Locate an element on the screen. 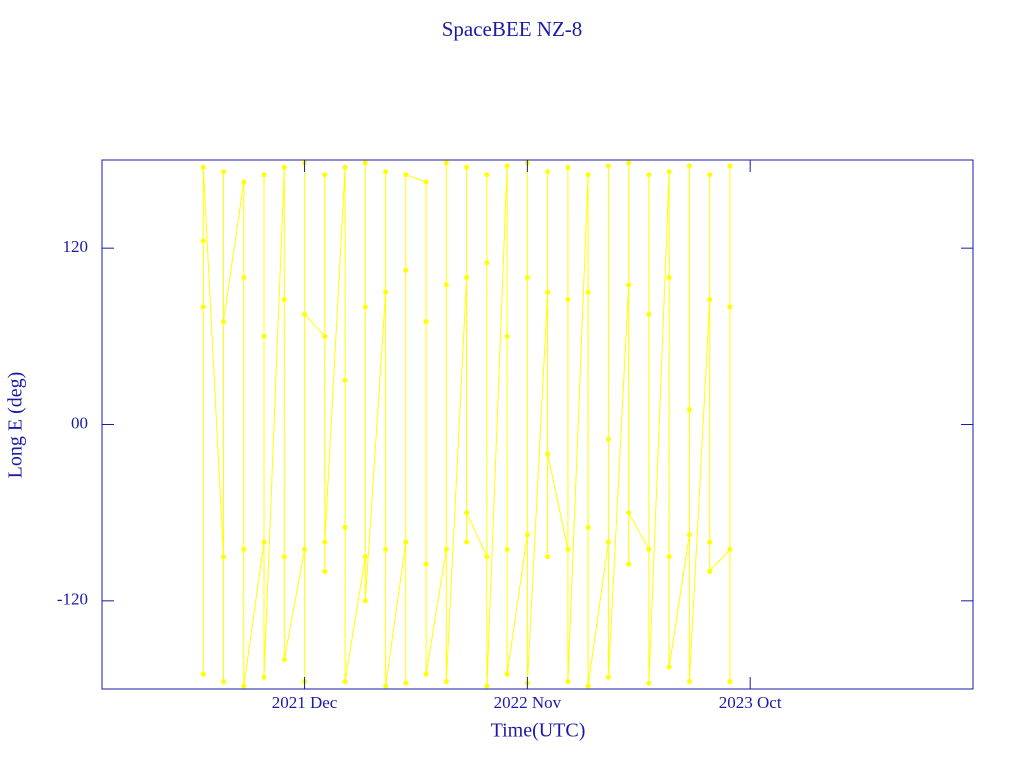  chart-title: SpaceBEE NZ-8 is located at coordinates (512, 29).